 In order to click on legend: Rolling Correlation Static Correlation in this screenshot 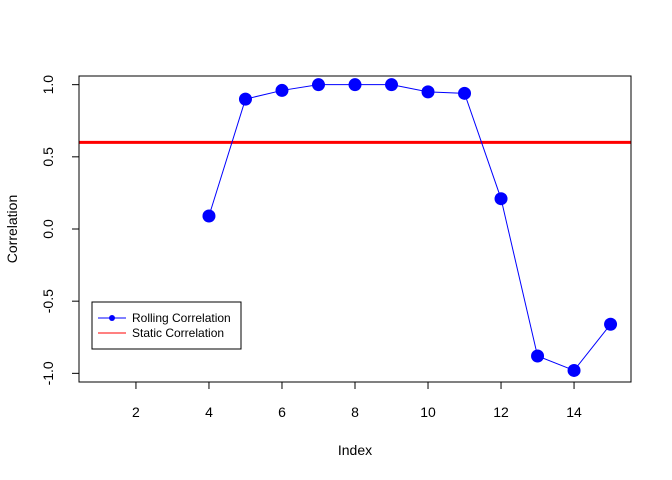, I will do `click(166, 325)`.